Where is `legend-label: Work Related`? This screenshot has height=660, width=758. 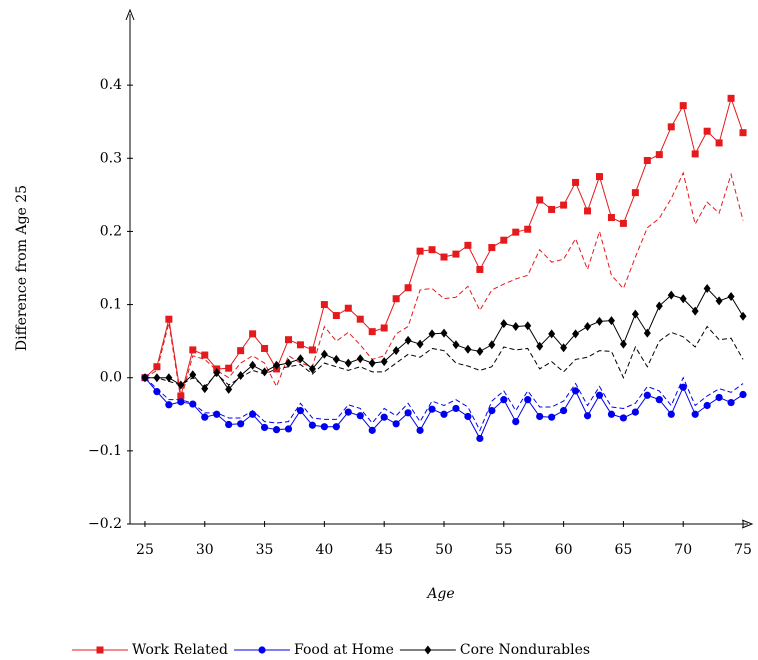
legend-label: Work Related is located at coordinates (180, 650).